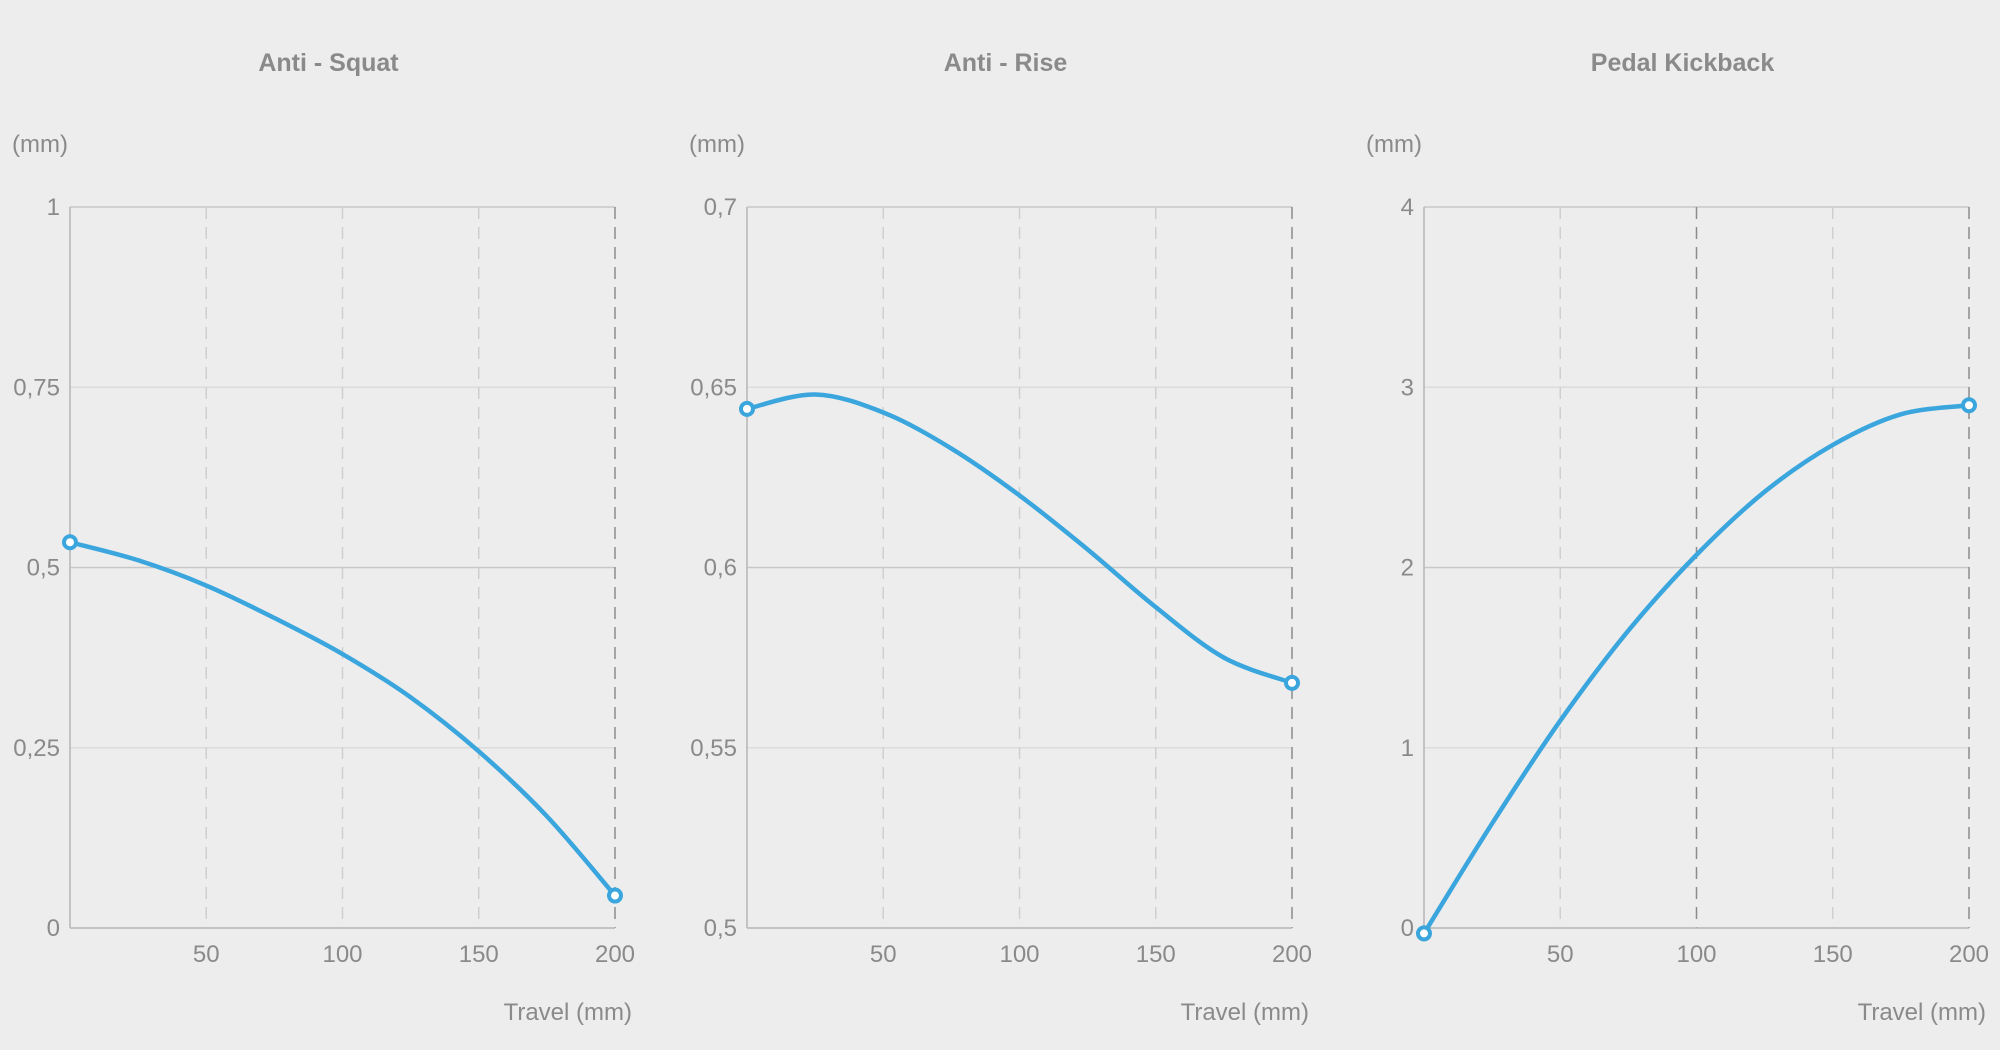 The height and width of the screenshot is (1050, 2000). What do you see at coordinates (720, 568) in the screenshot?
I see `y-tick-label: 0,6` at bounding box center [720, 568].